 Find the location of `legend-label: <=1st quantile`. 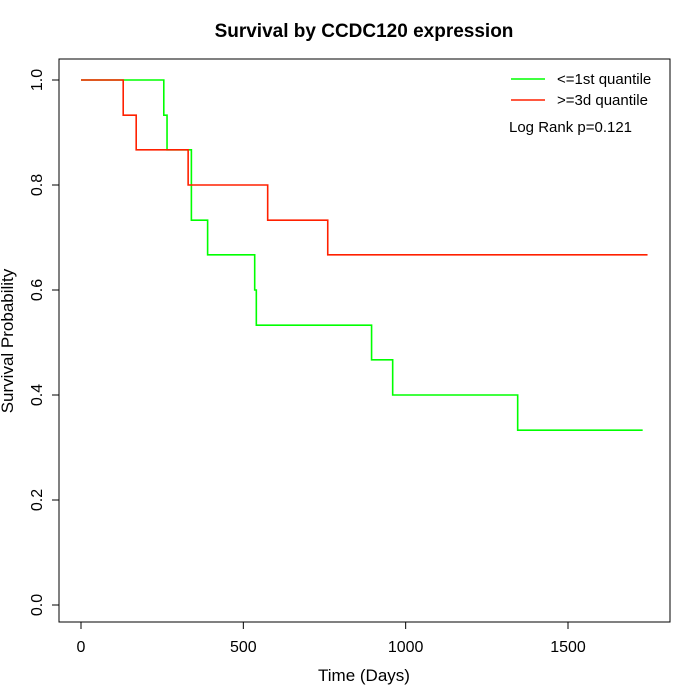

legend-label: <=1st quantile is located at coordinates (604, 79).